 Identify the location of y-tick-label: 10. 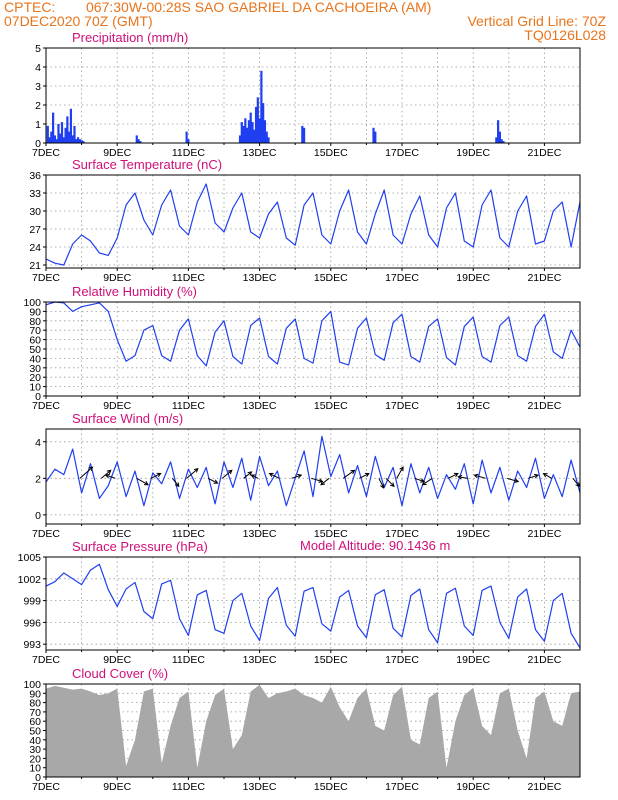
(35, 769).